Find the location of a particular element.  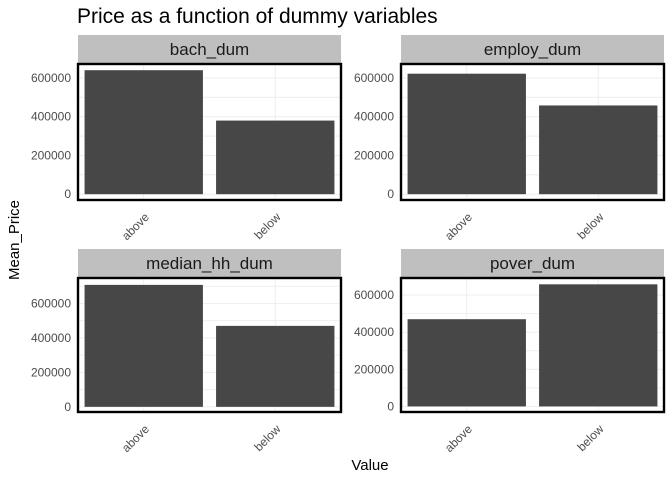

bar-median-hh-dum-above is located at coordinates (143, 345).